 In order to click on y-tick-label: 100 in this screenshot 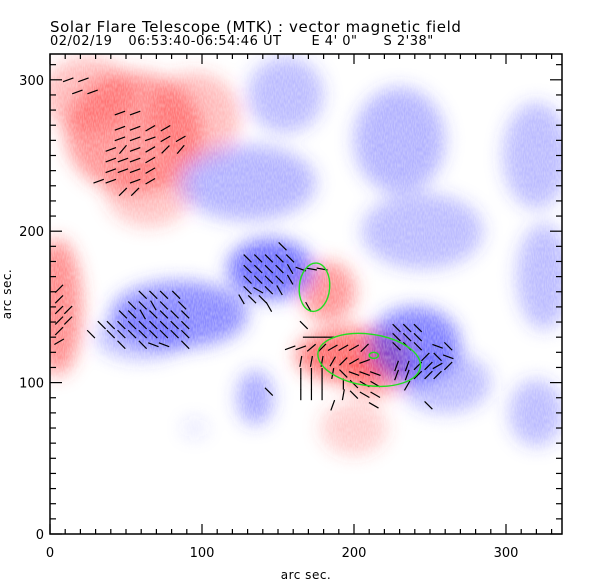, I will do `click(31, 384)`.